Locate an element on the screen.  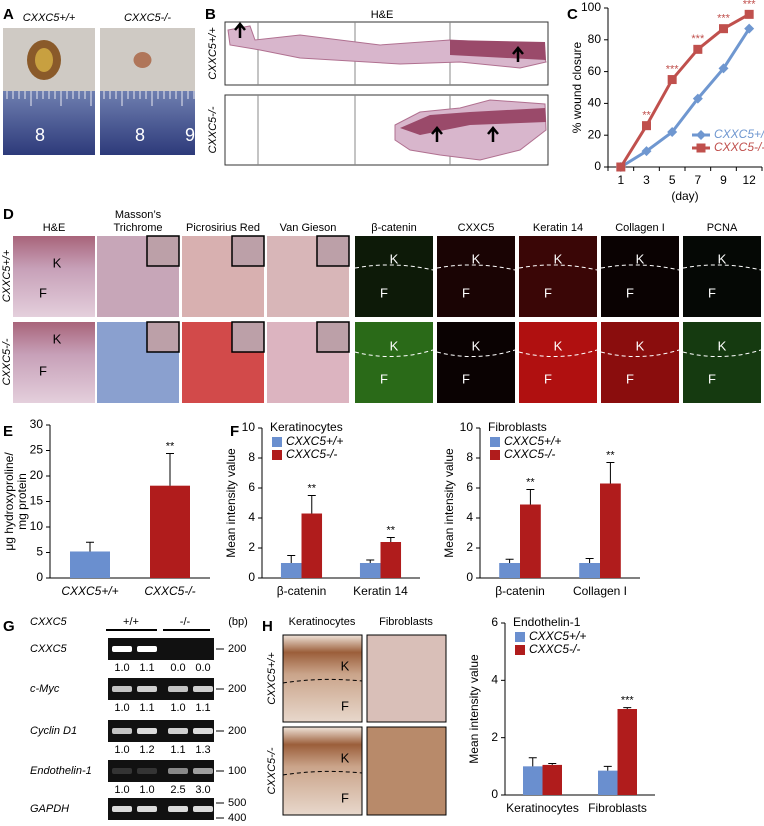
y-tick-label: 8 is located at coordinates (251, 457).